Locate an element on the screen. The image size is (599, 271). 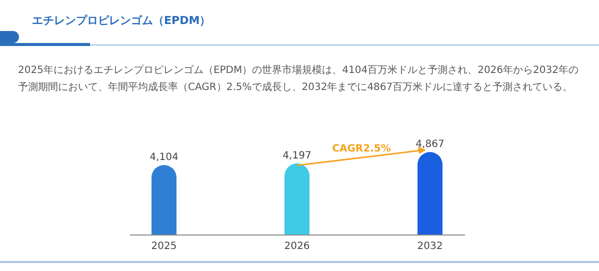
chart-subtitle: 2025年におけるエチレンプロピレンゴム（EPDM）の世界市場規模は、4104百万米ドルと予測され、2026年から2032年の予測期間において、年間平均成長率（CAGR）2.5%で成長し、2032年までに4867百万米ドルに達すると予測されている。 is located at coordinates (299, 79).